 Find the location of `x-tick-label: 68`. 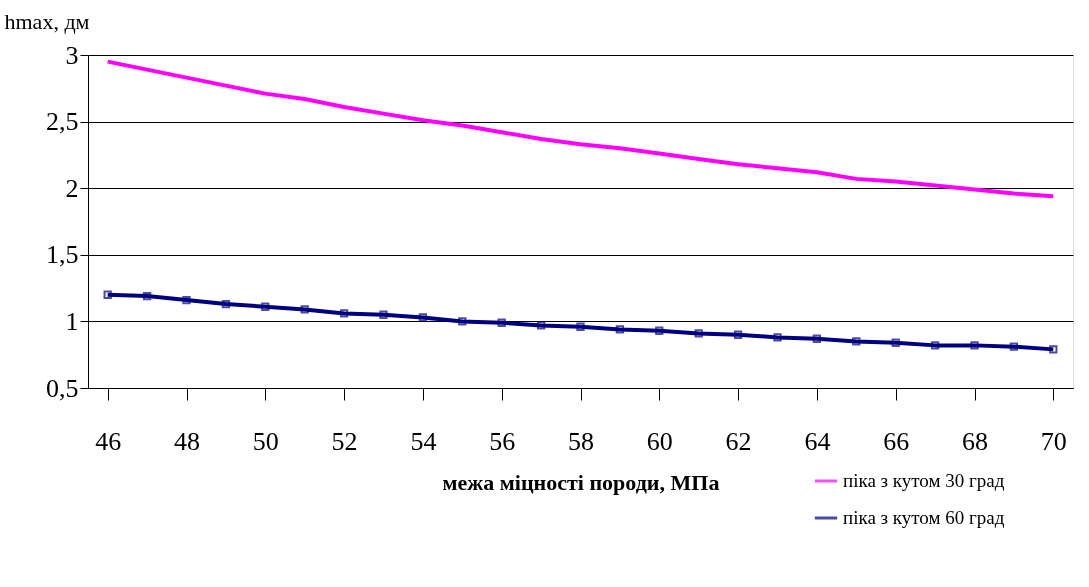

x-tick-label: 68 is located at coordinates (975, 441).